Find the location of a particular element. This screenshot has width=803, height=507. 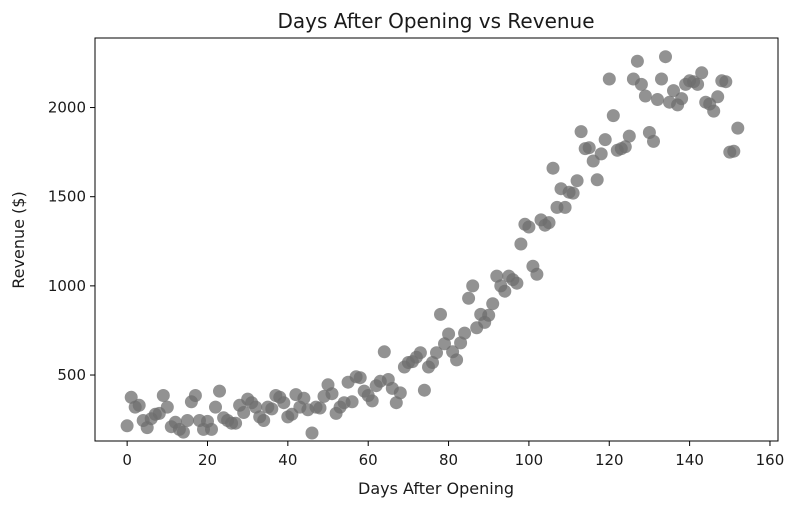

y-axis-ticks: 500 1000 1500 2000 is located at coordinates (71, 241).